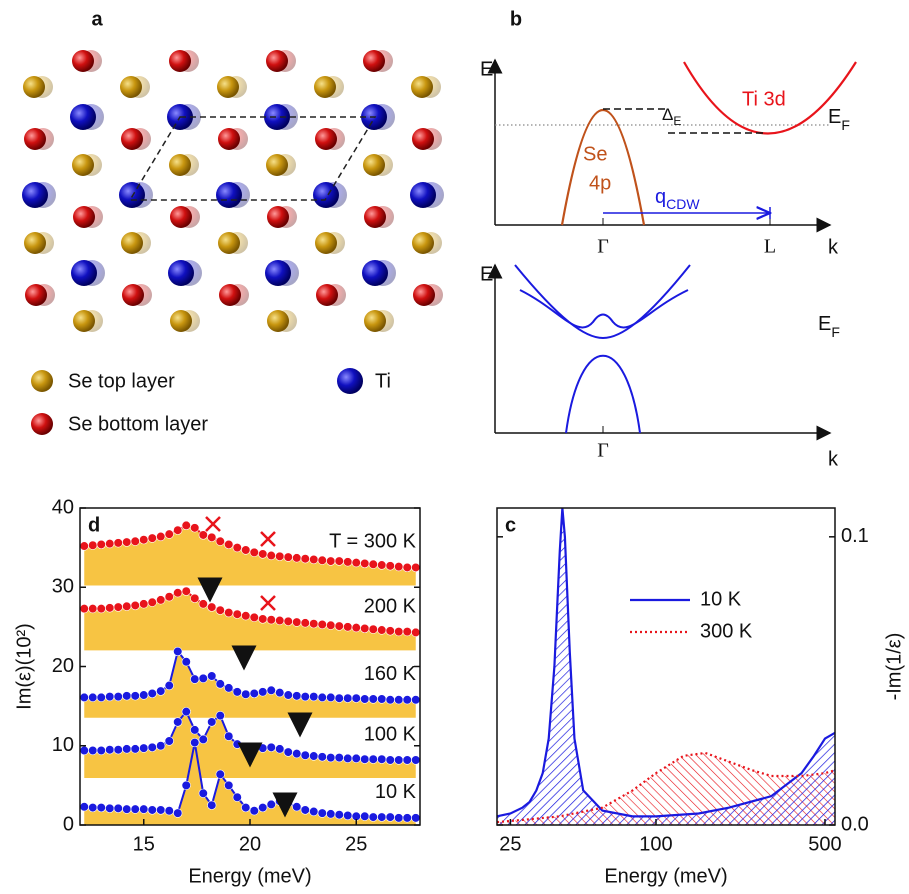 The width and height of the screenshot is (909, 894). What do you see at coordinates (595, 154) in the screenshot?
I see `band-label: Se` at bounding box center [595, 154].